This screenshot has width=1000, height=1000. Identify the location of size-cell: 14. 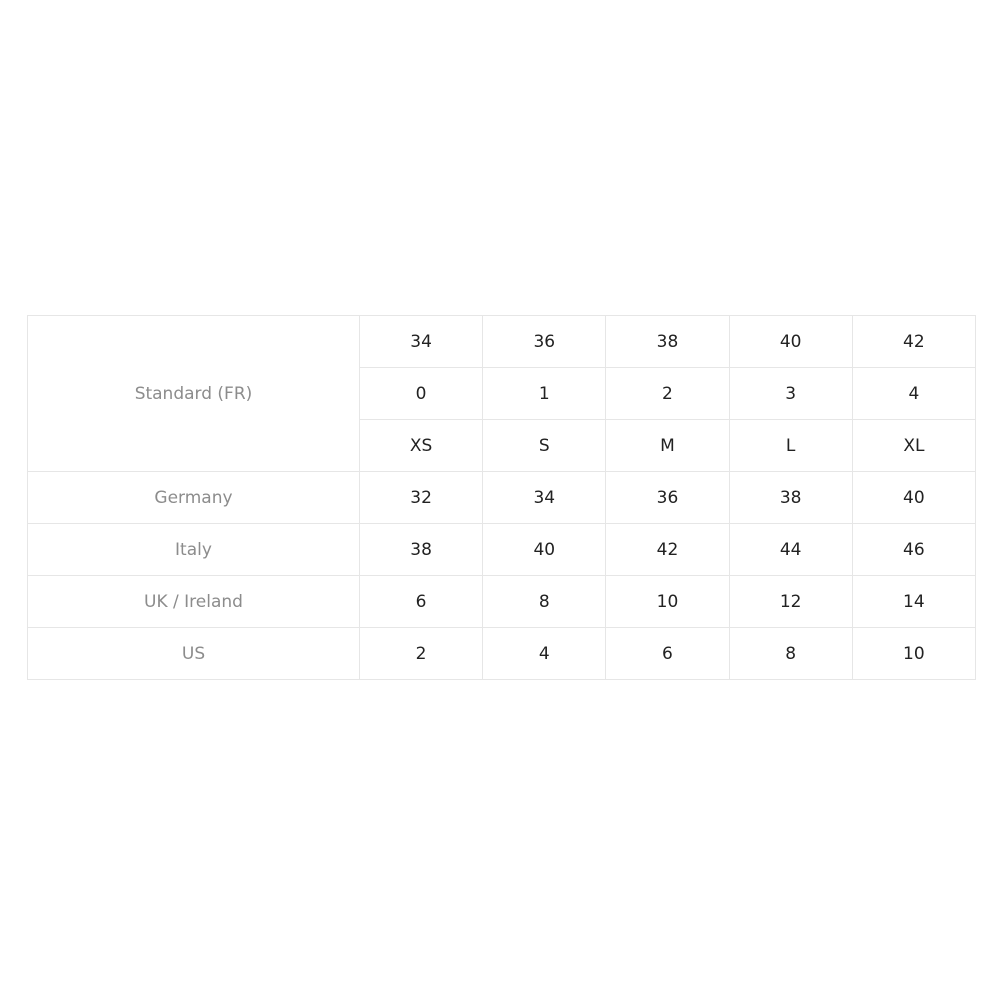
(914, 601).